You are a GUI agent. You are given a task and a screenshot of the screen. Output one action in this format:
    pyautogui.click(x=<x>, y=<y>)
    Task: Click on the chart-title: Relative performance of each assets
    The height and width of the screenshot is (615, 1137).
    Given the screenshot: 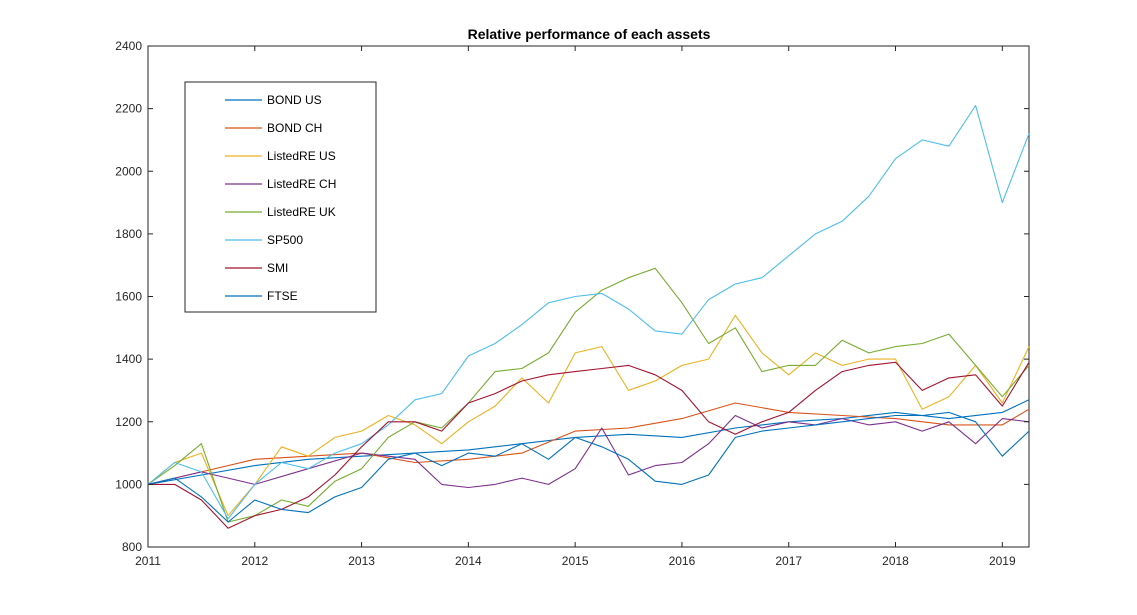 What is the action you would take?
    pyautogui.click(x=589, y=34)
    